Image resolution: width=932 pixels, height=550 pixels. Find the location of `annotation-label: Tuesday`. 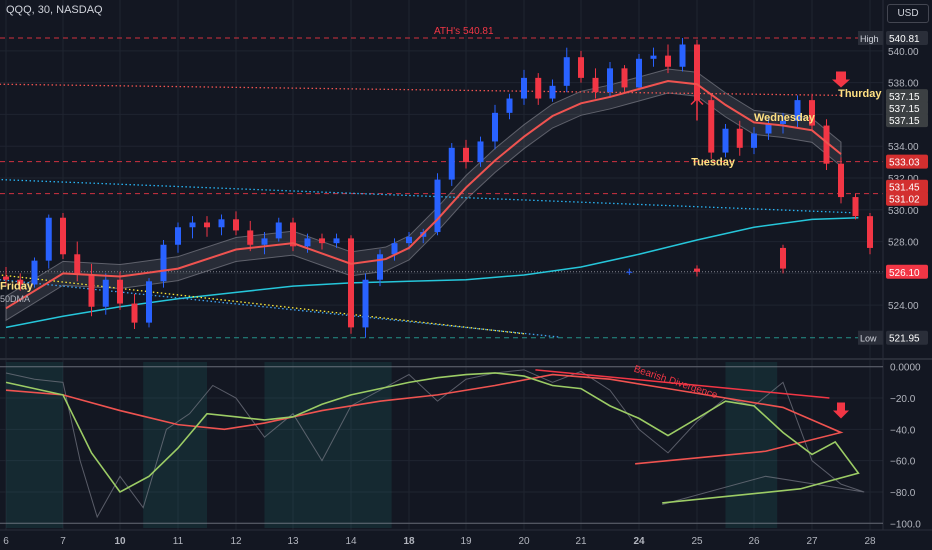

annotation-label: Tuesday is located at coordinates (713, 162).